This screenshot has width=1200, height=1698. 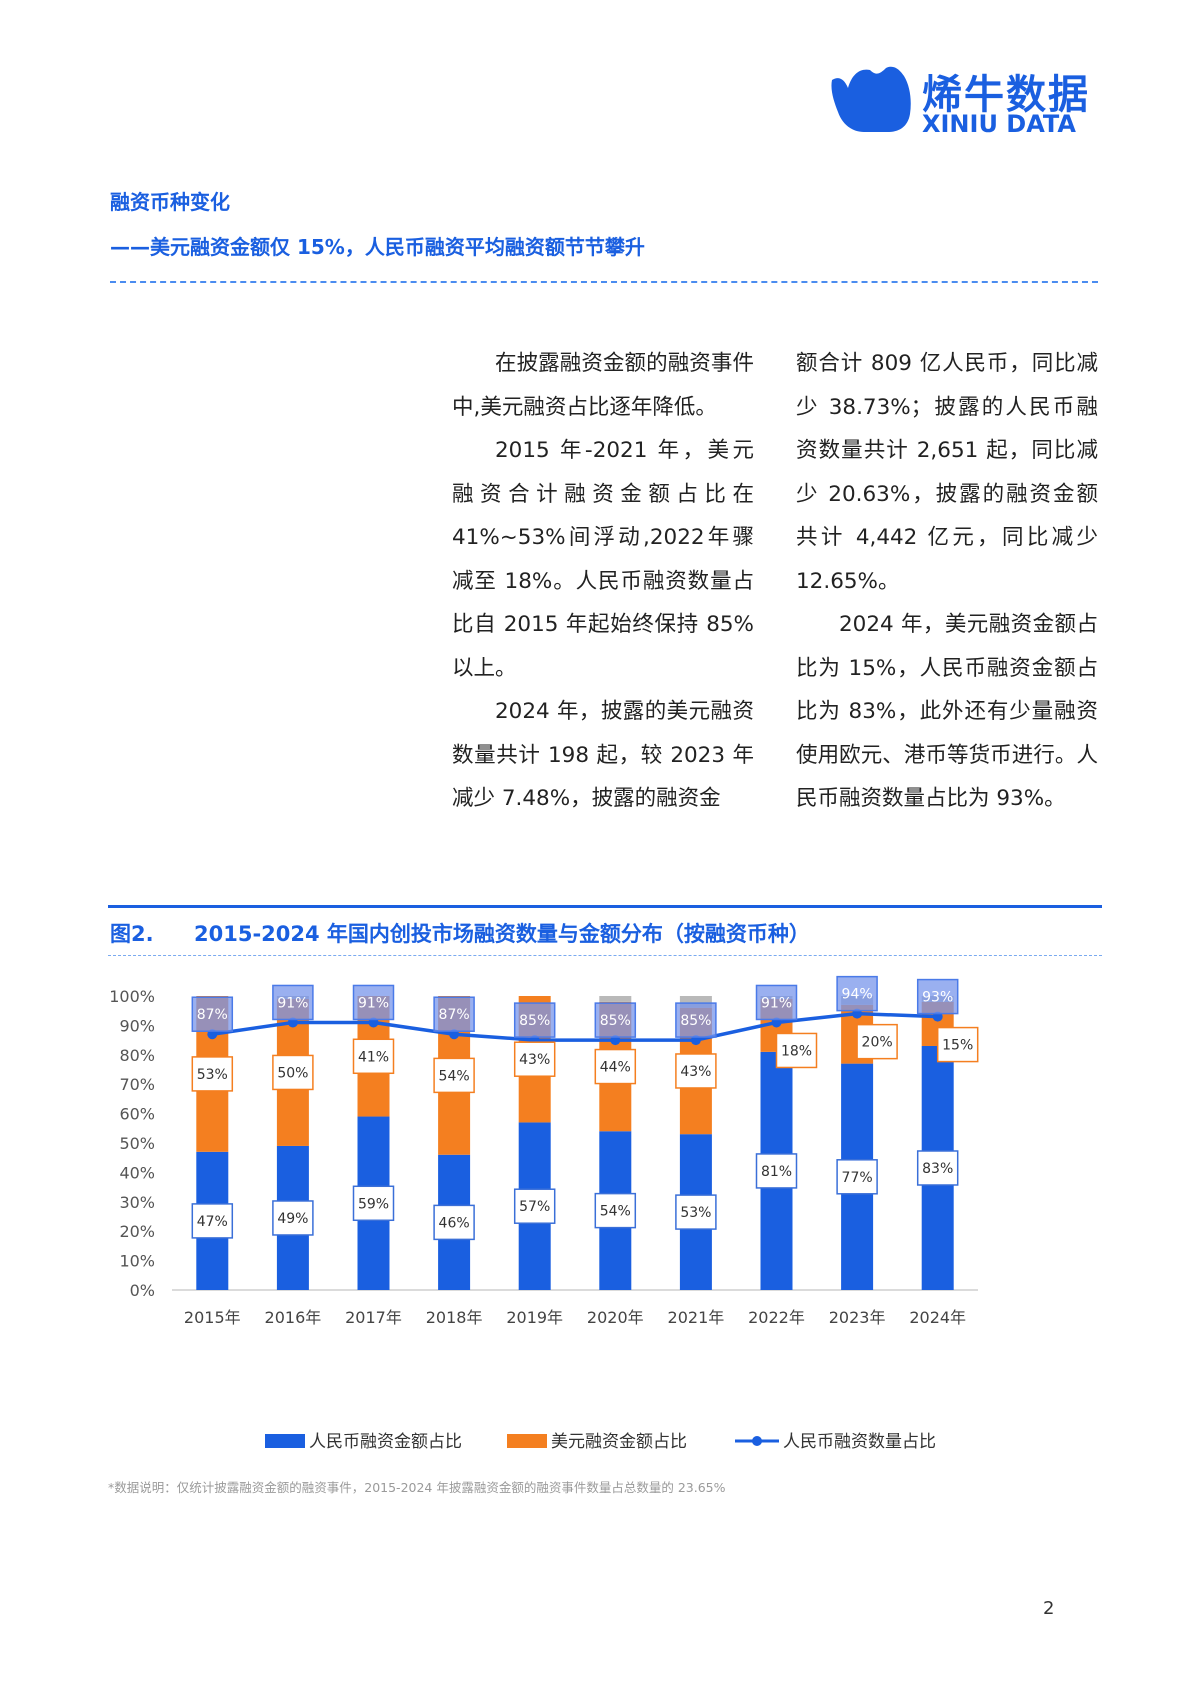 I want to click on y-tick-label: 80%, so click(x=137, y=1055).